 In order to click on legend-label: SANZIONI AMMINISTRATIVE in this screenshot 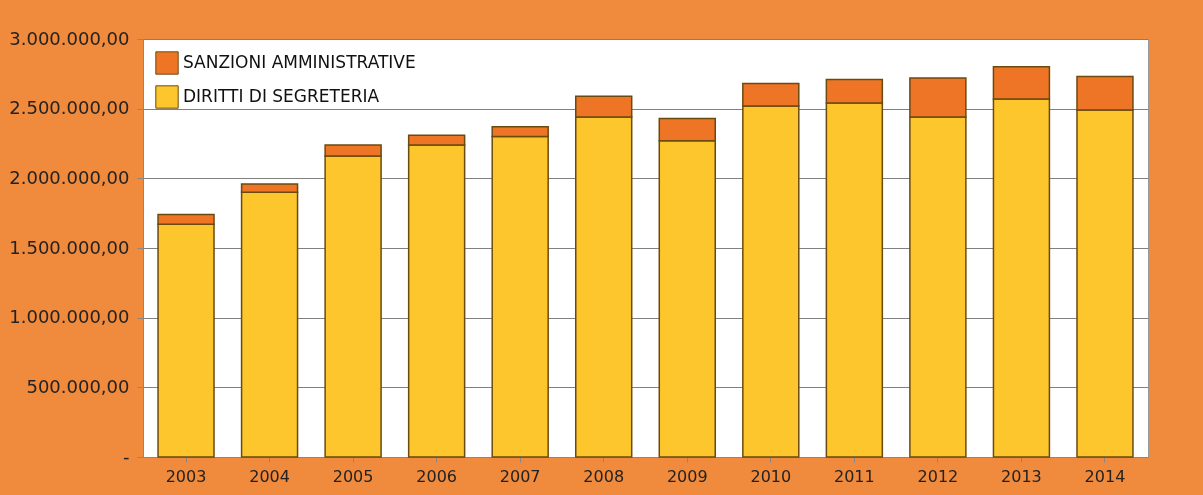, I will do `click(299, 62)`.